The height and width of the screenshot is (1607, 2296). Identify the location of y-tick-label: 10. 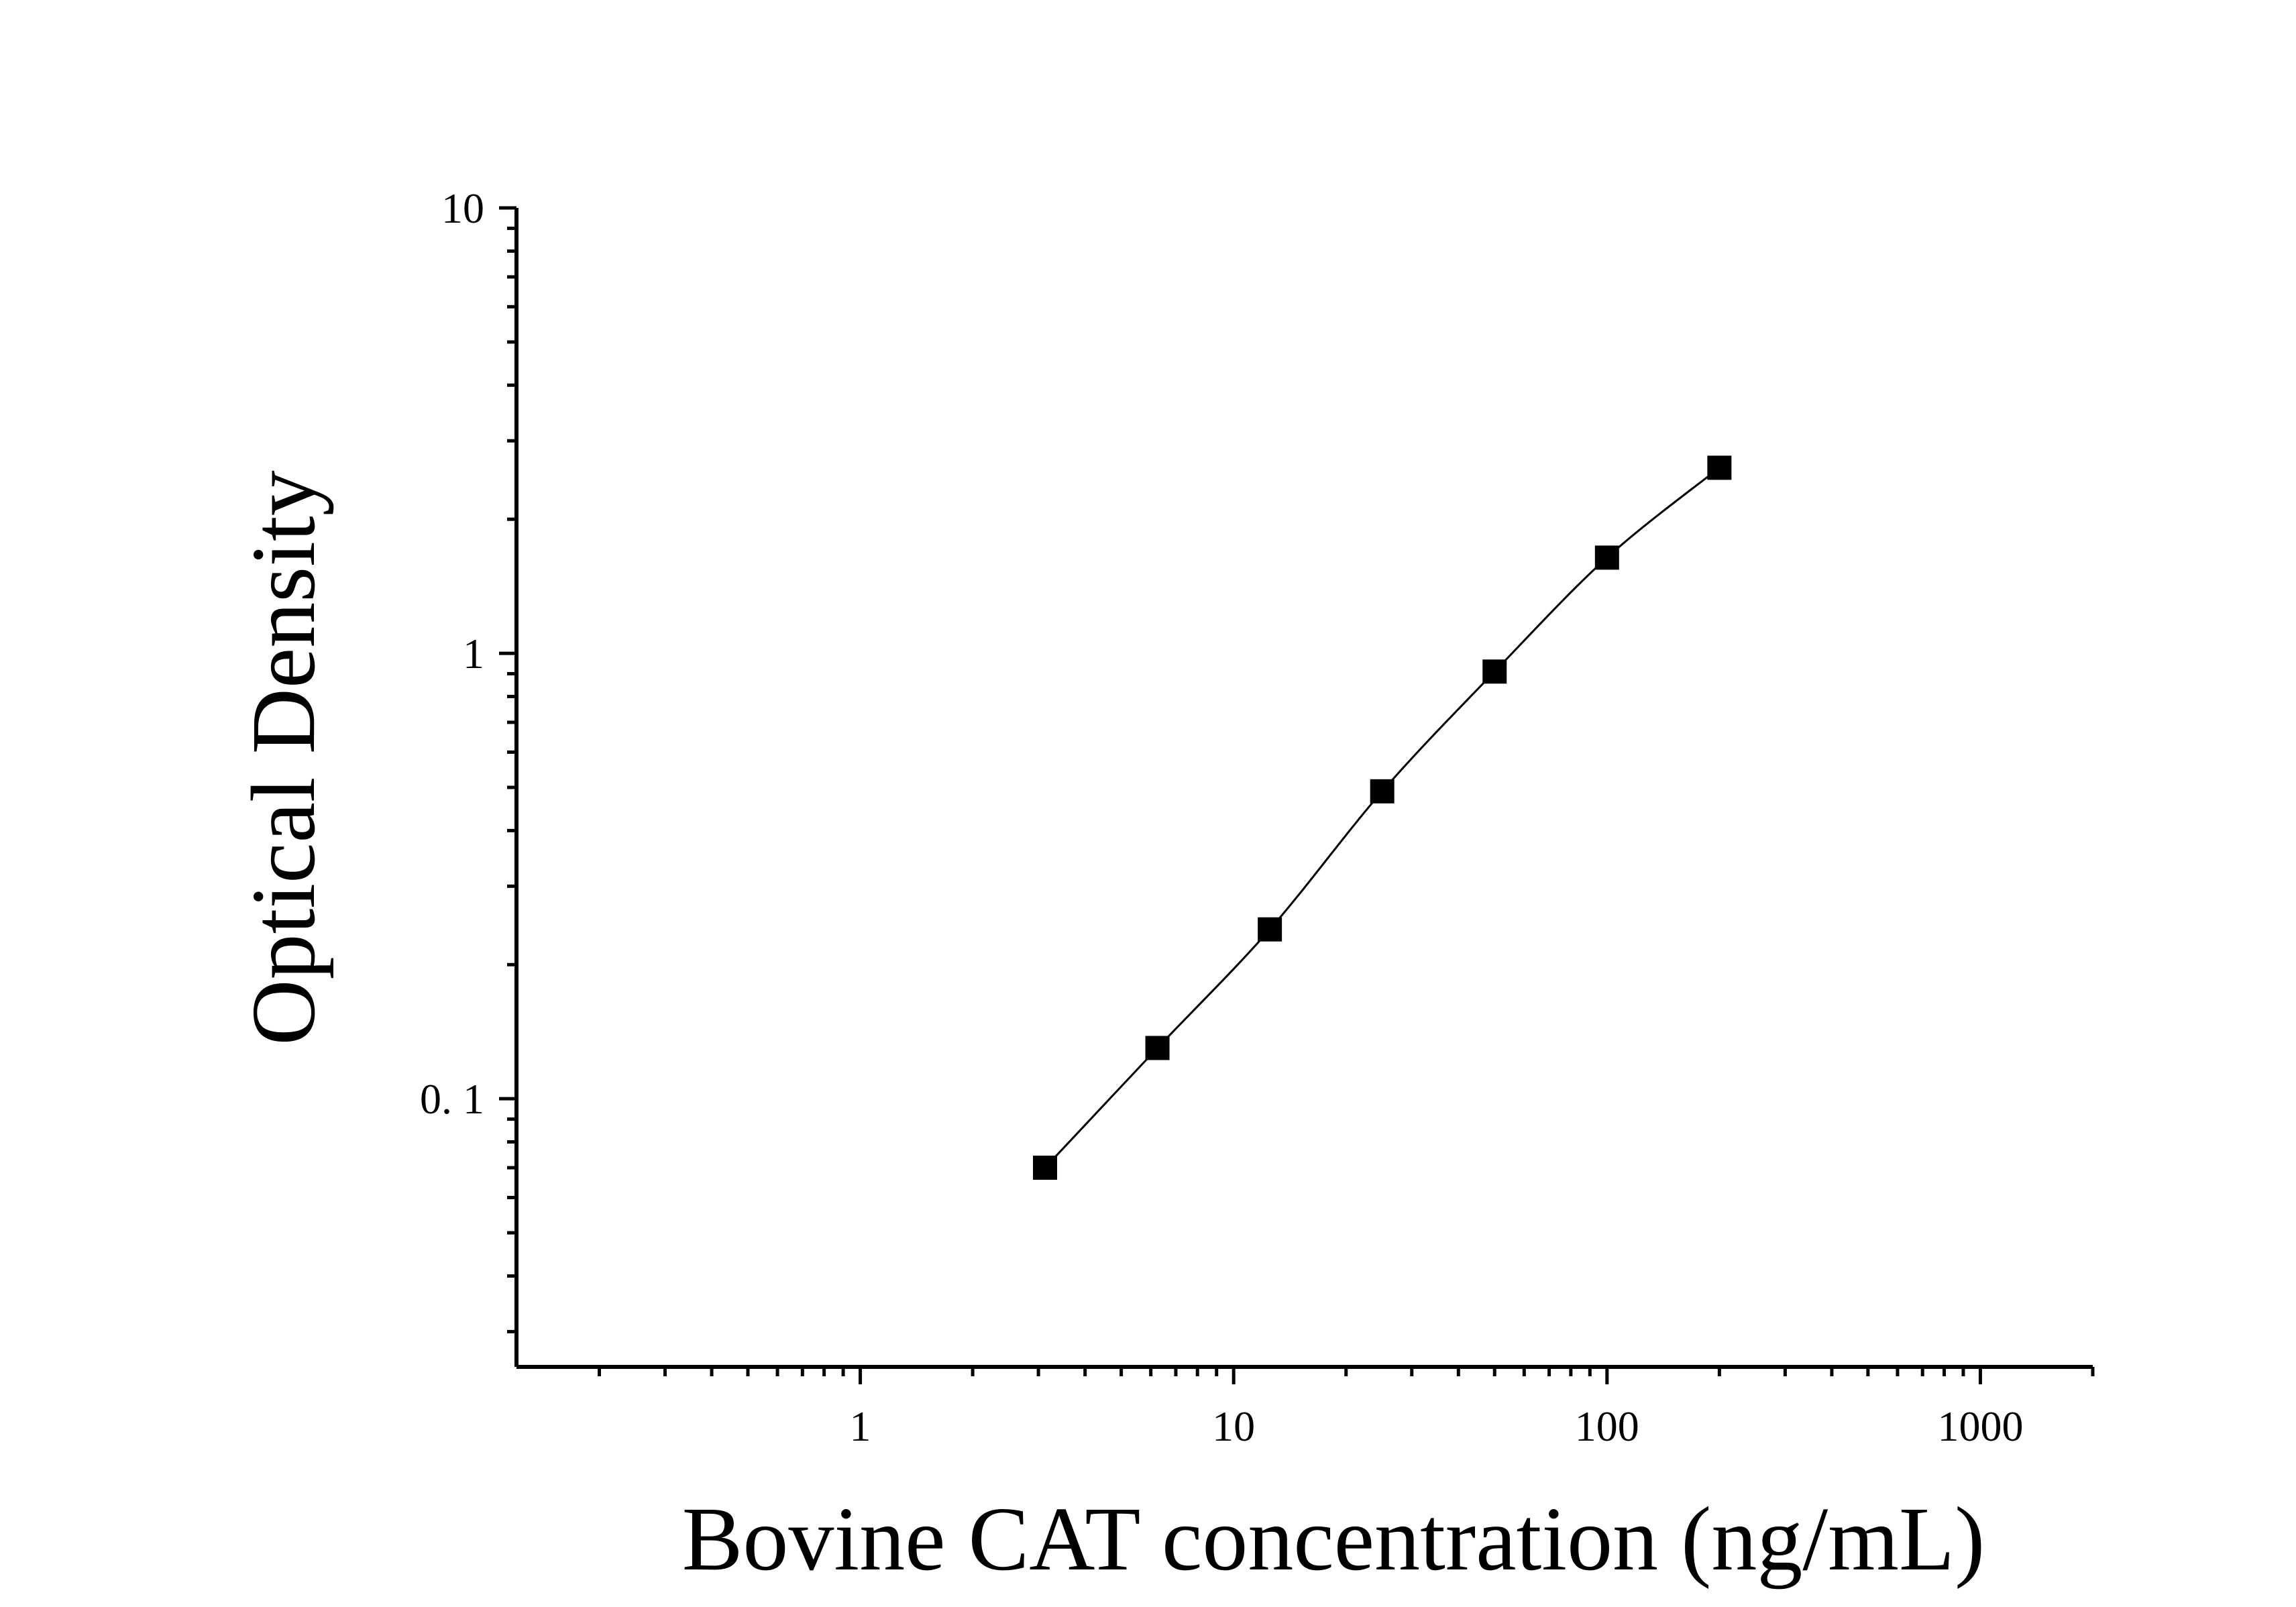
(462, 208).